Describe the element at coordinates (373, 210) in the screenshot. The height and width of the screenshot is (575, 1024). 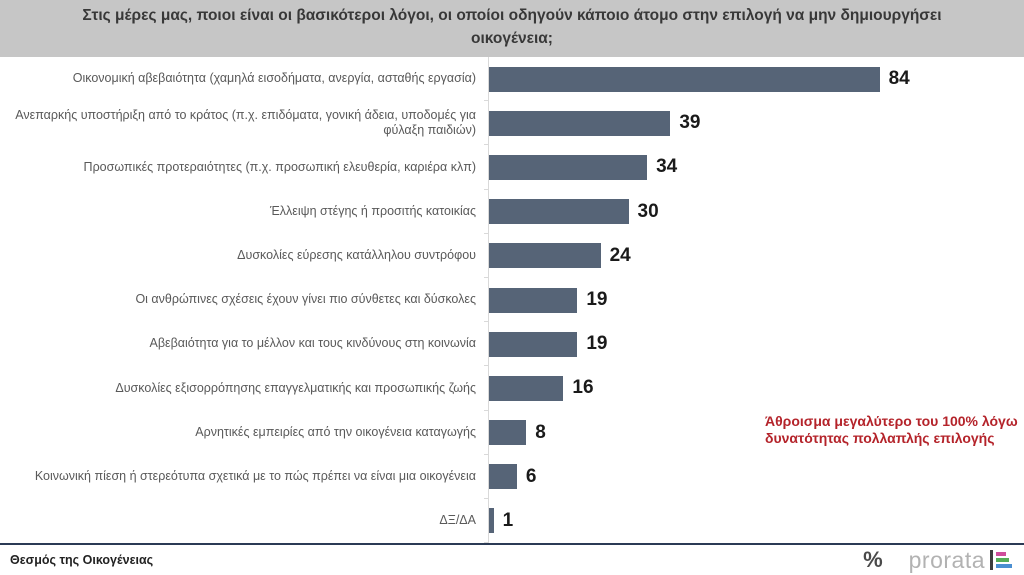
I see `category-label: Έλλειψη στέγης ή προσιτής κατοικίας` at that location.